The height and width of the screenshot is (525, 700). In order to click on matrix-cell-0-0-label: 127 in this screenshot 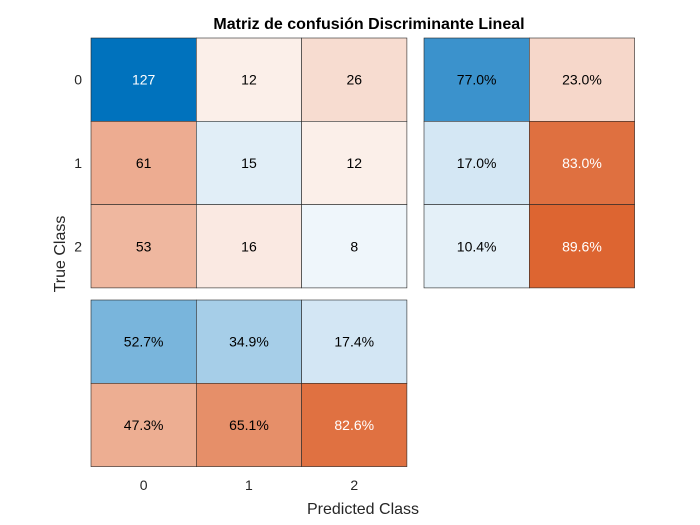, I will do `click(144, 80)`.